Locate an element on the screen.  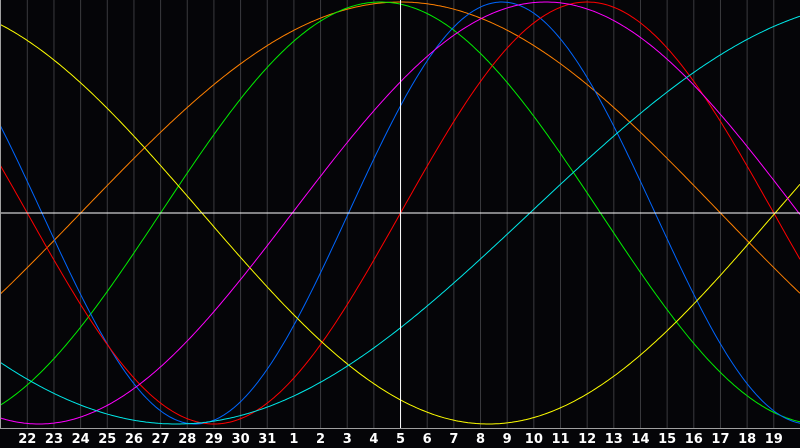
x-tick-label: 23 is located at coordinates (54, 439).